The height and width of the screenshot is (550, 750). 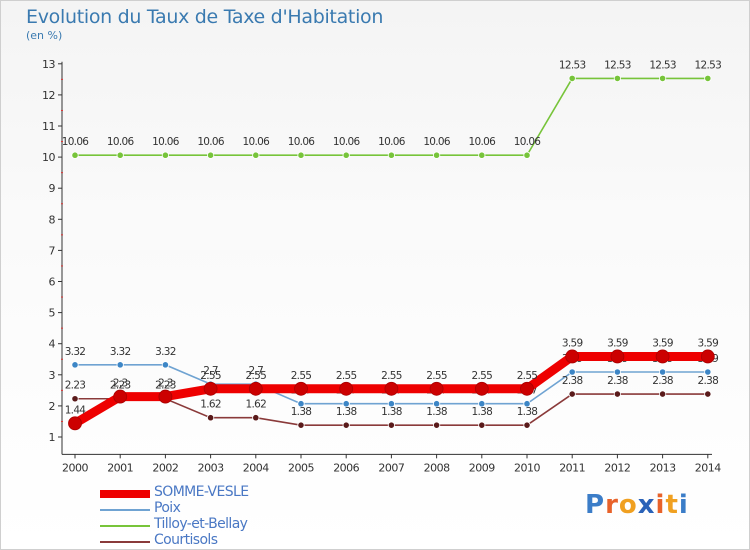 What do you see at coordinates (437, 467) in the screenshot?
I see `x-tick-label: 2008` at bounding box center [437, 467].